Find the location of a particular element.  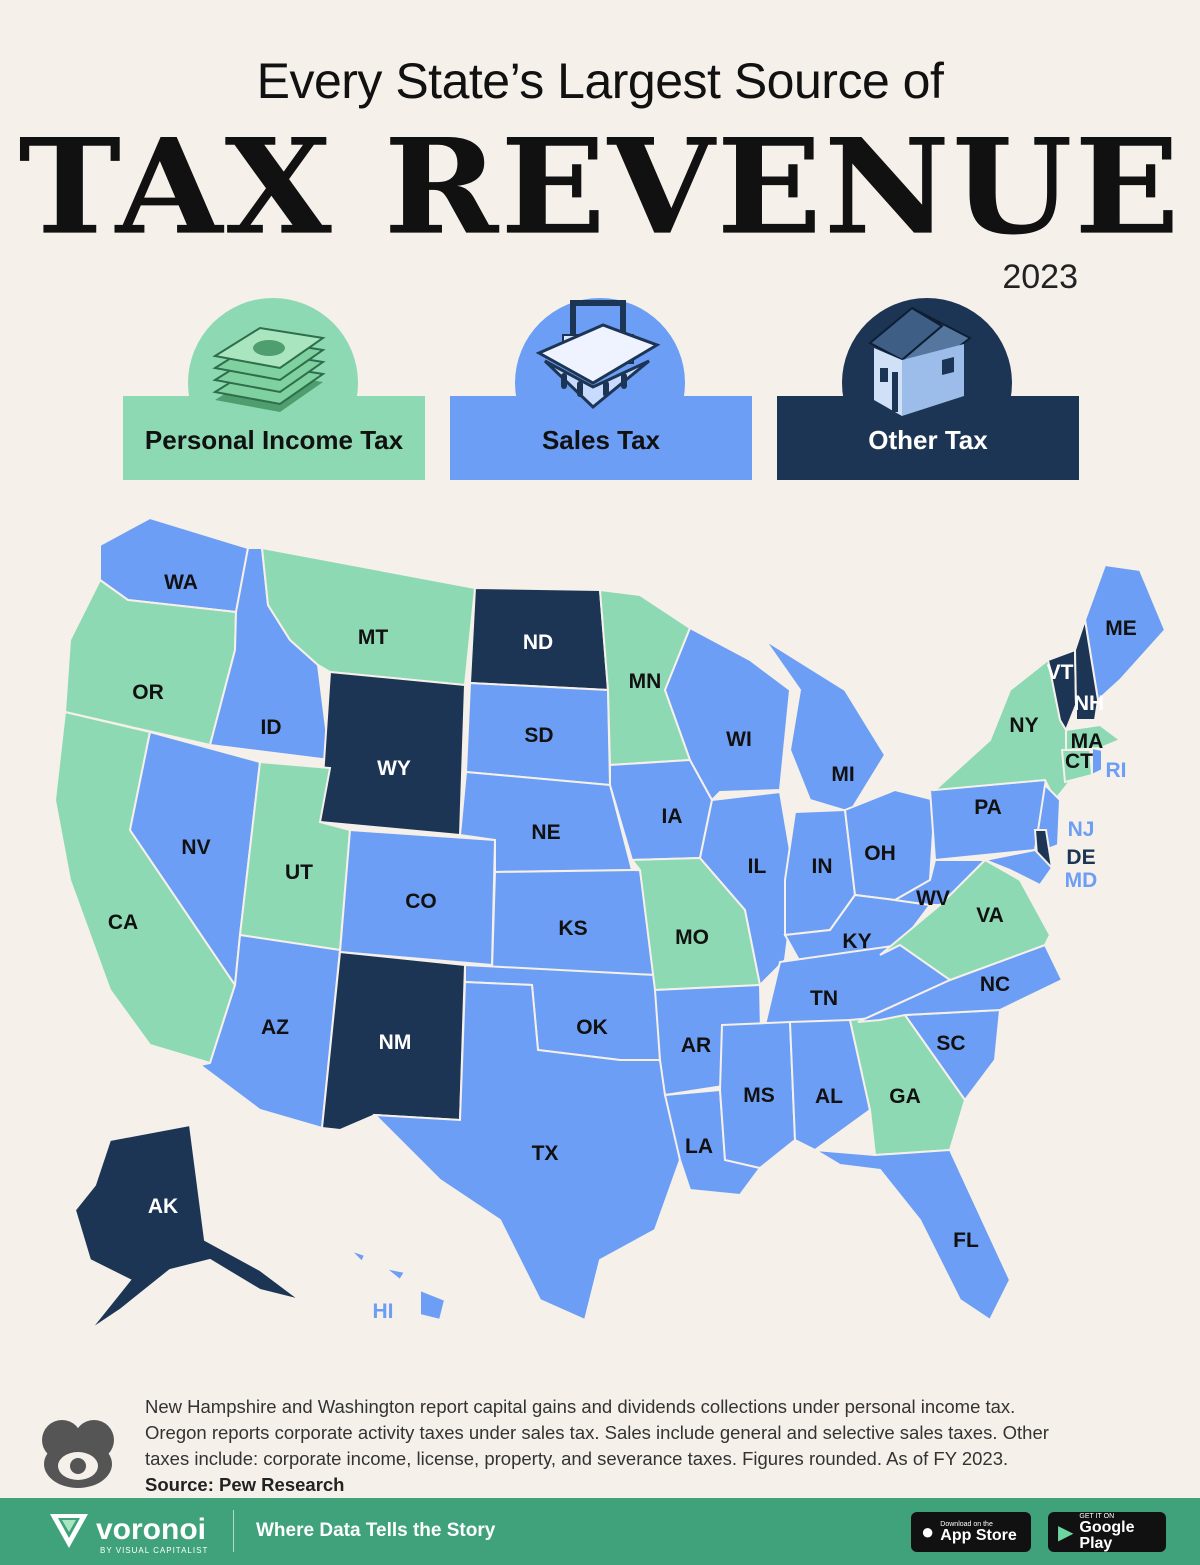

google-play-button: ▶ GET IT ON Google Play is located at coordinates (1107, 1532).